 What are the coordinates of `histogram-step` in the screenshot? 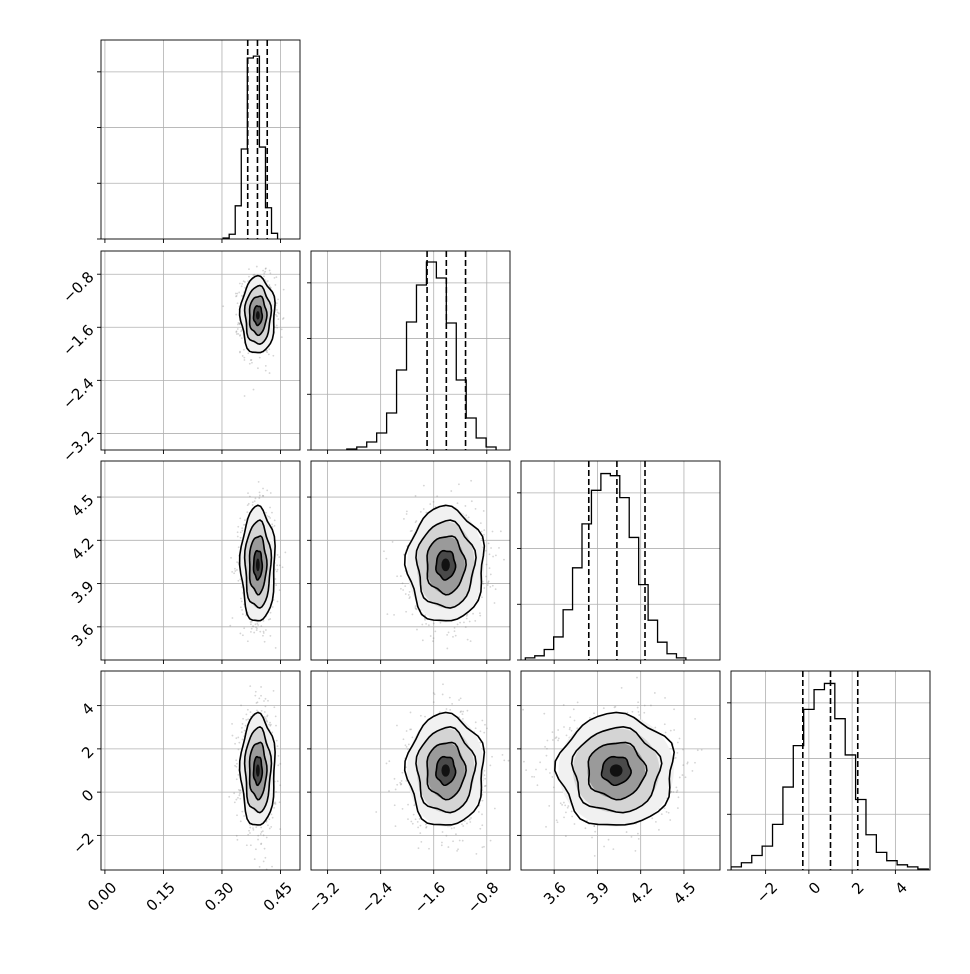 It's located at (421, 356).